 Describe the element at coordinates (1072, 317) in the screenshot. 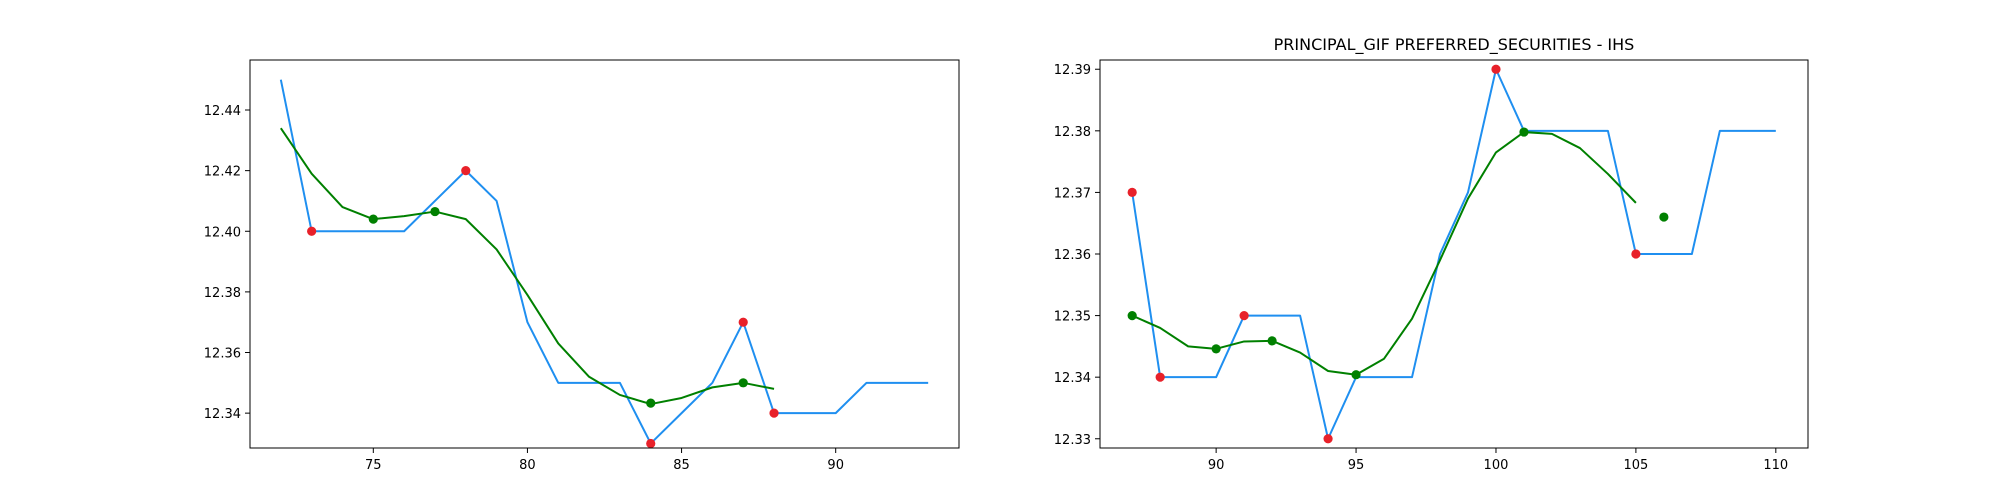

I see `y-tick-label: 12.35` at that location.